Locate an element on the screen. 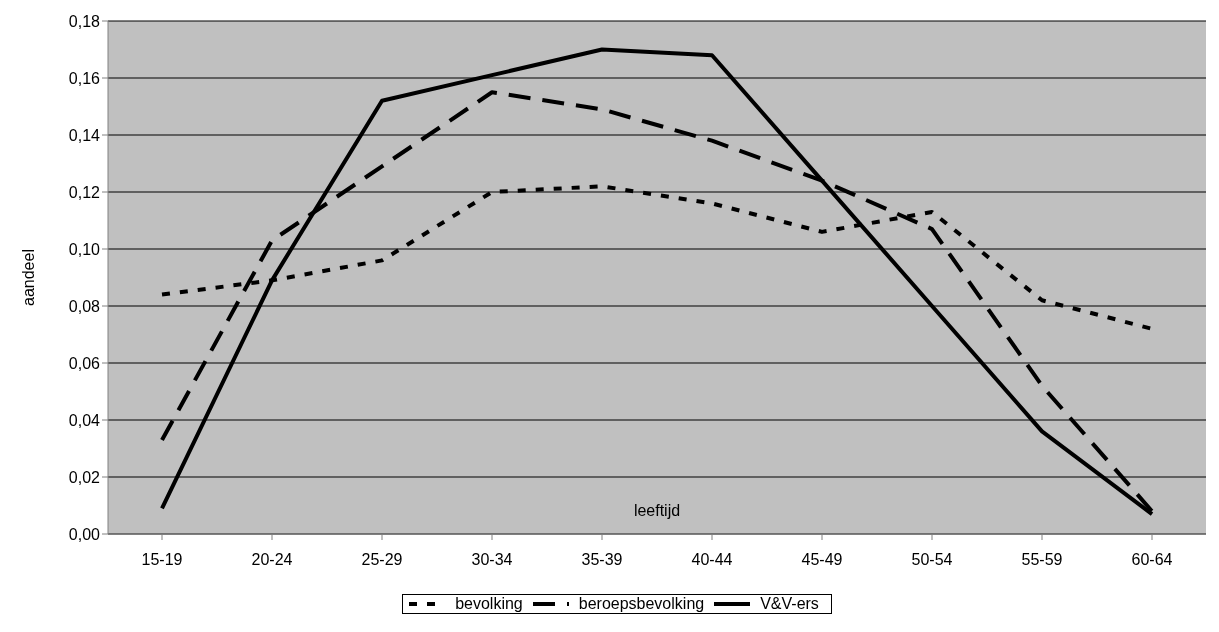 This screenshot has height=632, width=1219. legend-label: V&V-ers is located at coordinates (789, 604).